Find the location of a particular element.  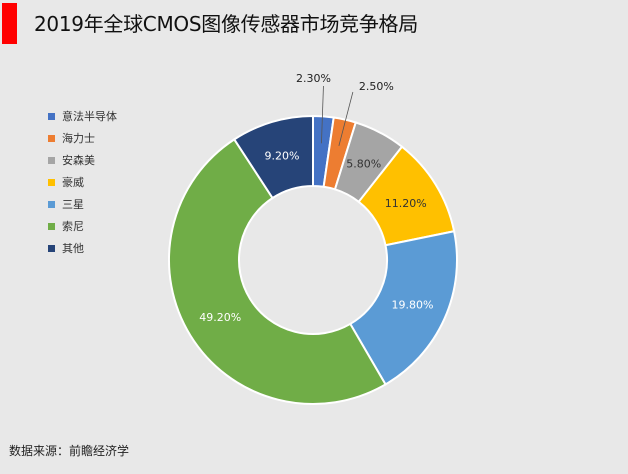

legend-label: 三星 is located at coordinates (73, 204).